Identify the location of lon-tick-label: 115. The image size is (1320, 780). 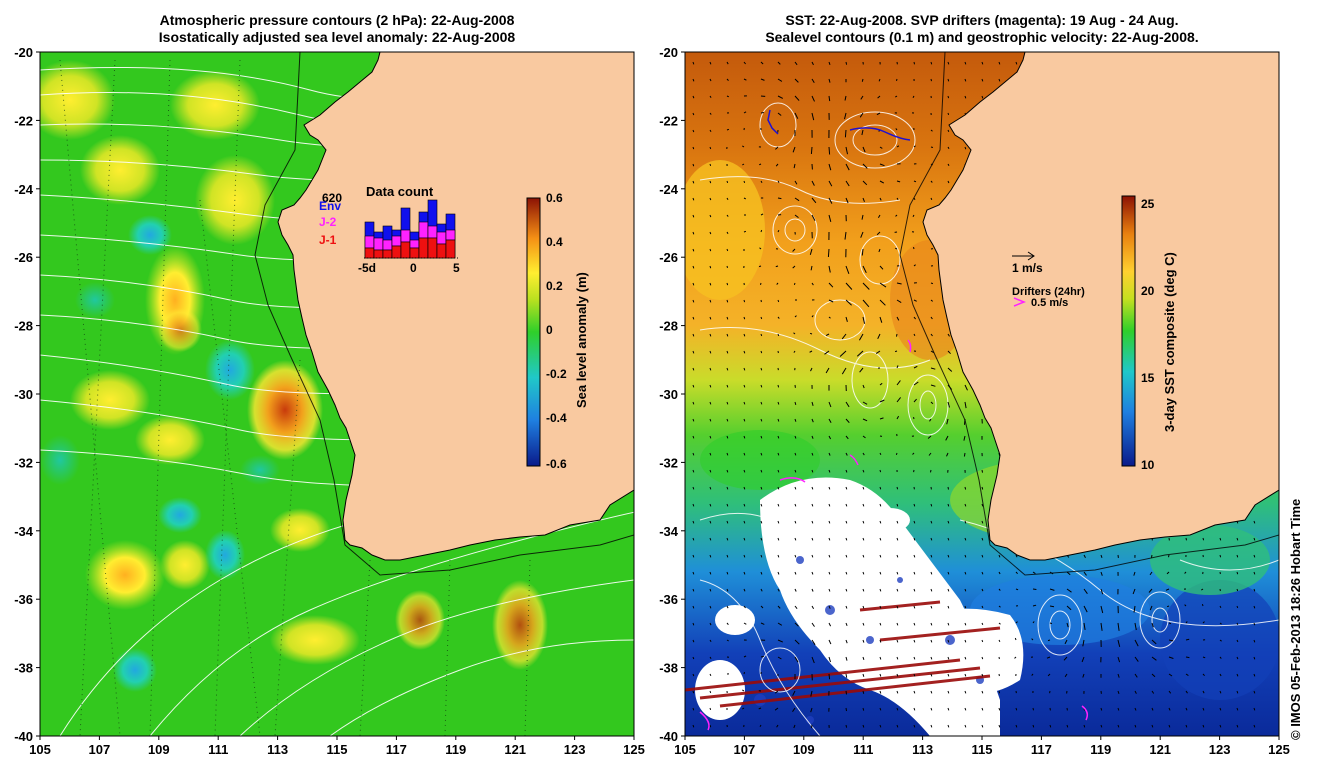
(337, 749).